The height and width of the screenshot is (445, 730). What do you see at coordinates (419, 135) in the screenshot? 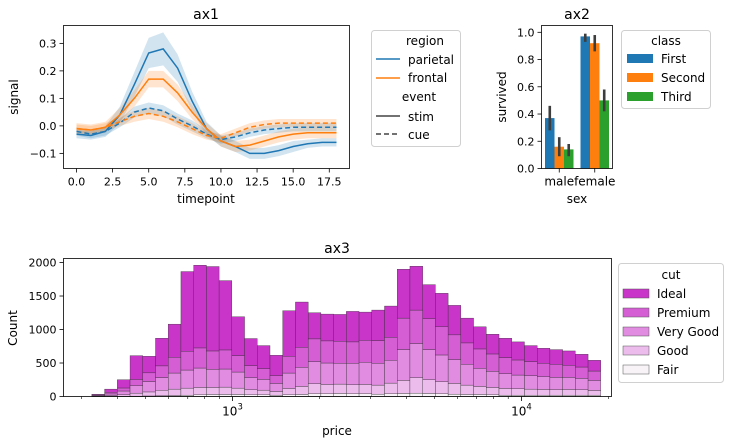
I see `ax1-legend-cue-label: cue` at bounding box center [419, 135].